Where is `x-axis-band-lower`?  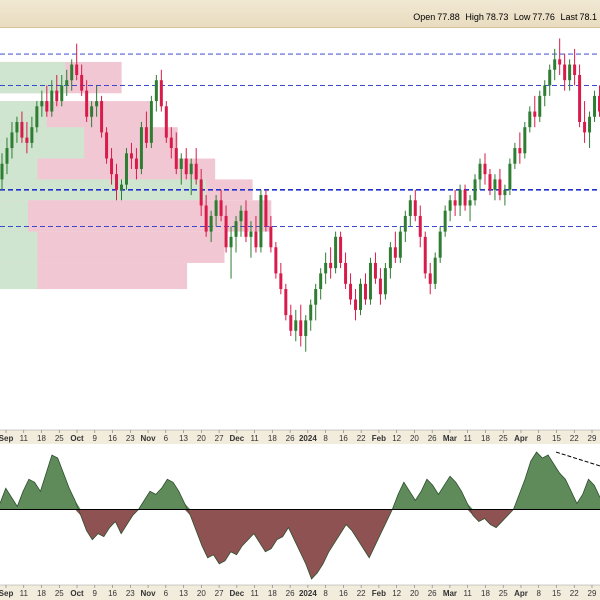
x-axis-band-lower is located at coordinates (300, 592).